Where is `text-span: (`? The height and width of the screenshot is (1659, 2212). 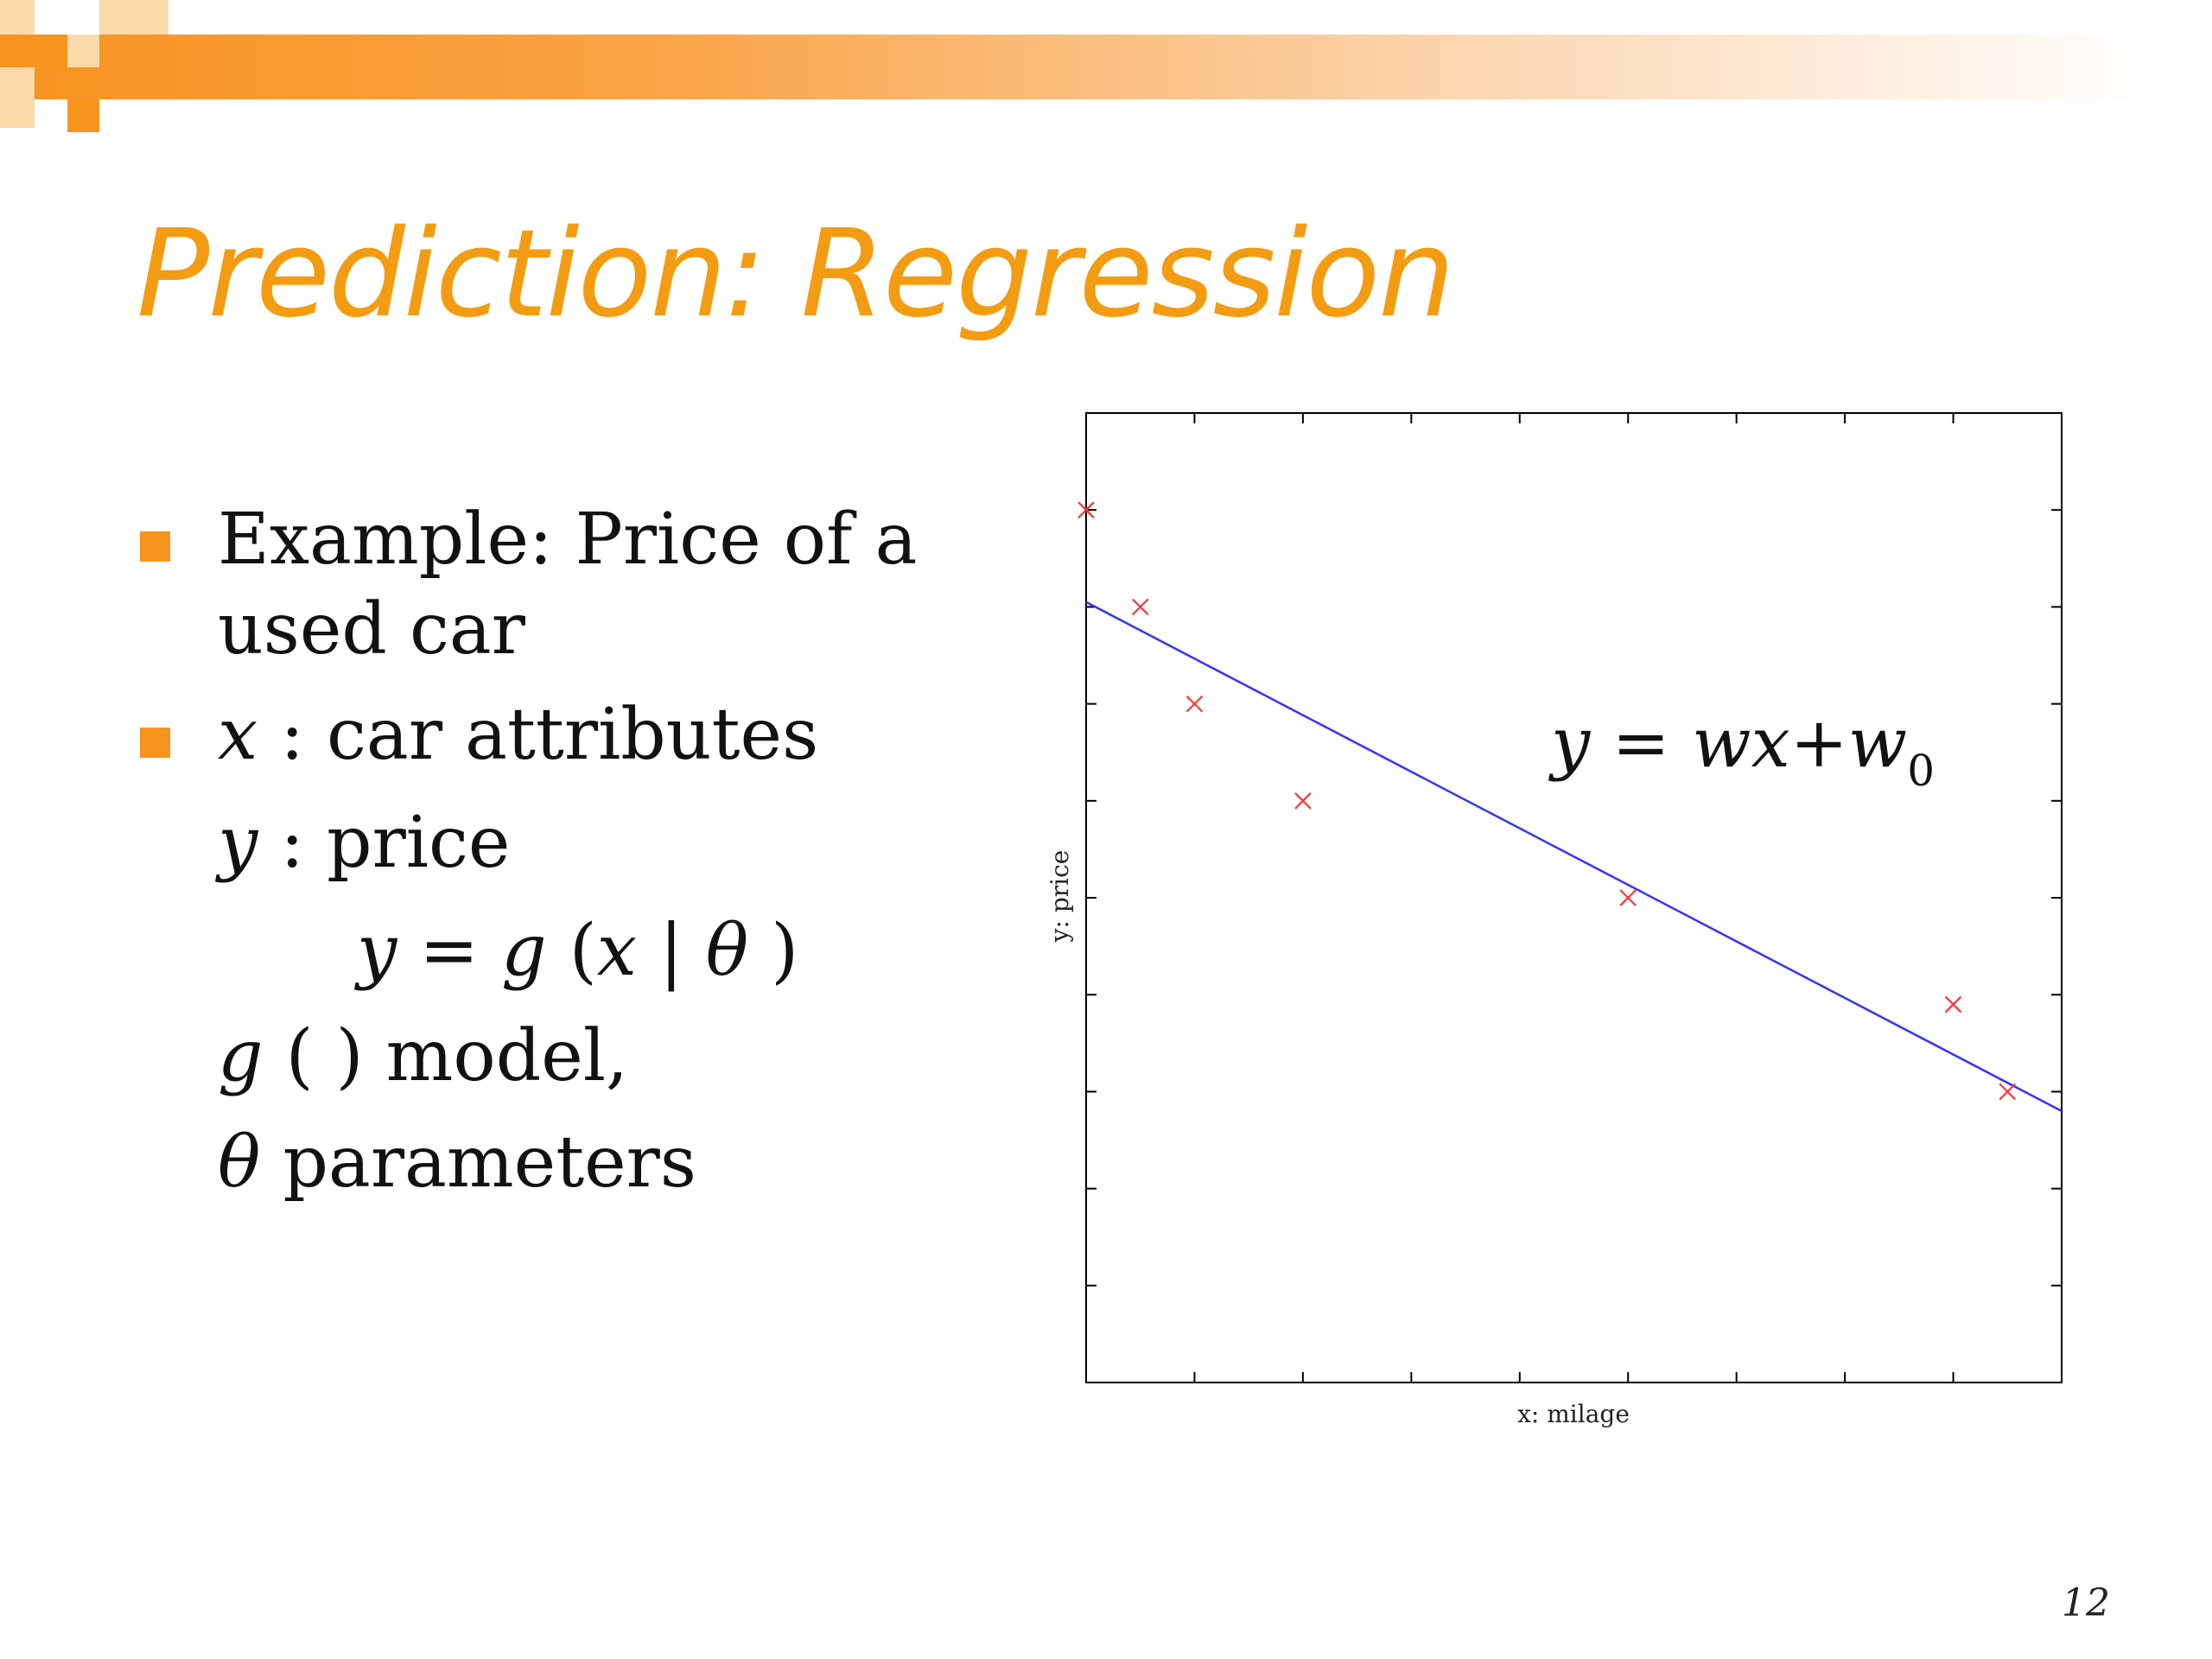 text-span: ( is located at coordinates (571, 951).